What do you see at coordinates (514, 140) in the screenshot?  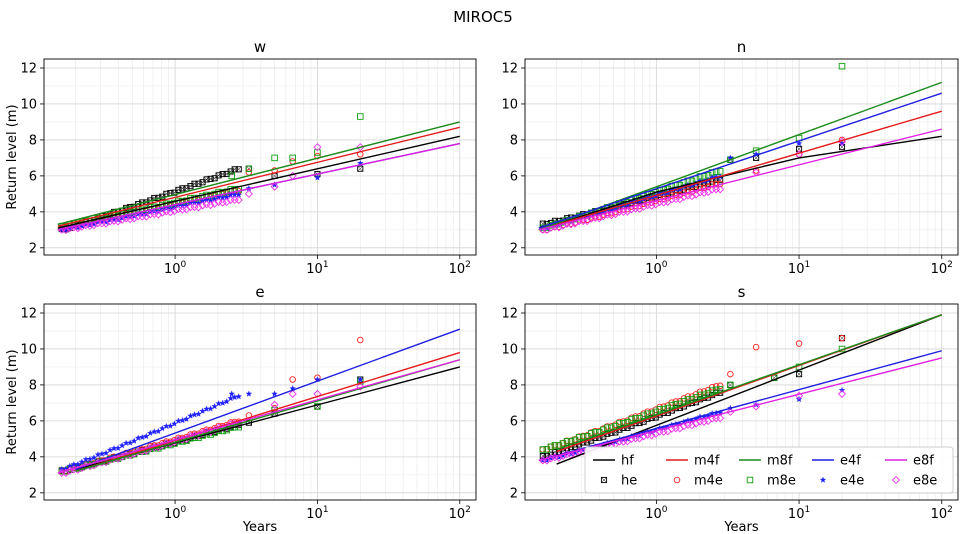 I see `y-tick-label: 8` at bounding box center [514, 140].